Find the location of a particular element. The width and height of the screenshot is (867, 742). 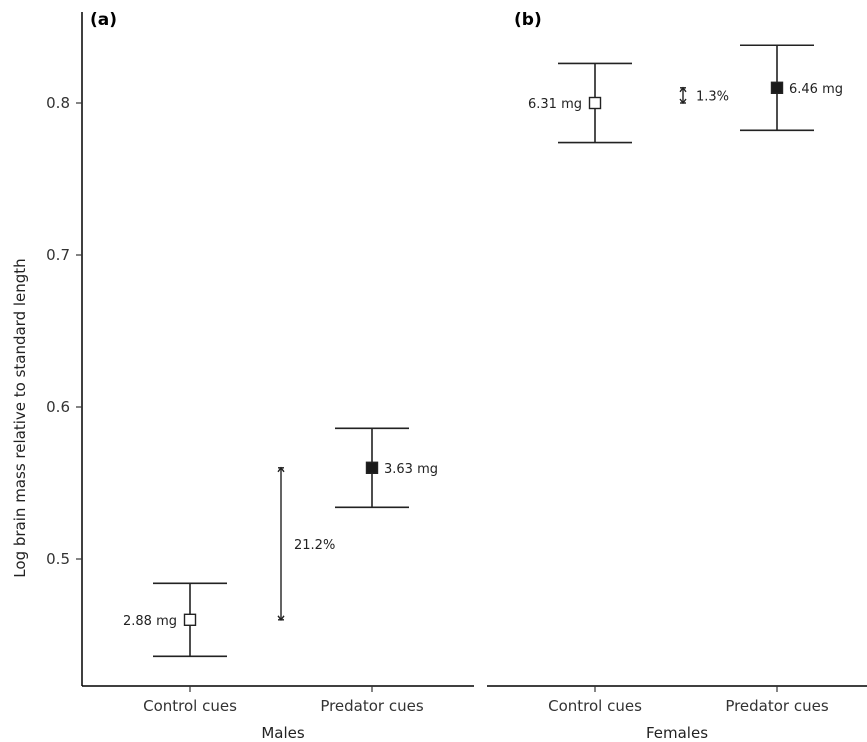

y-axis: 0.5 0.6 0.7 0.8 is located at coordinates (64, 349).